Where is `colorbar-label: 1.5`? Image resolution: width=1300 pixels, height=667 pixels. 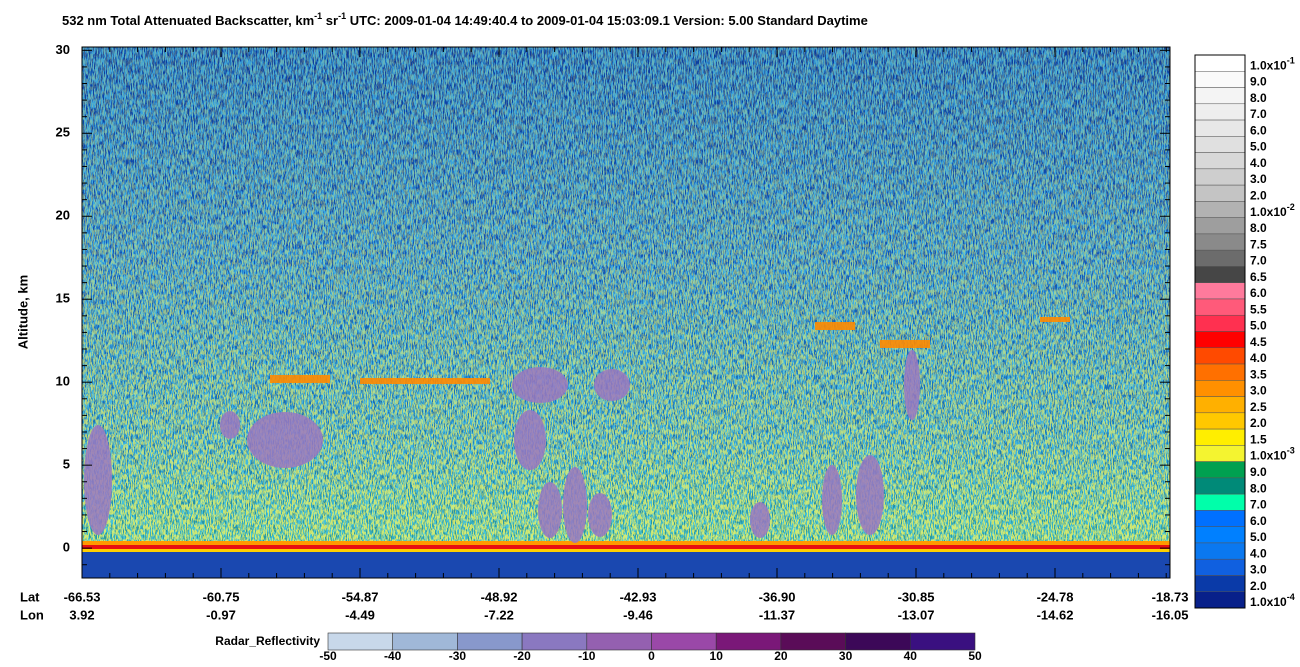 colorbar-label: 1.5 is located at coordinates (1258, 440).